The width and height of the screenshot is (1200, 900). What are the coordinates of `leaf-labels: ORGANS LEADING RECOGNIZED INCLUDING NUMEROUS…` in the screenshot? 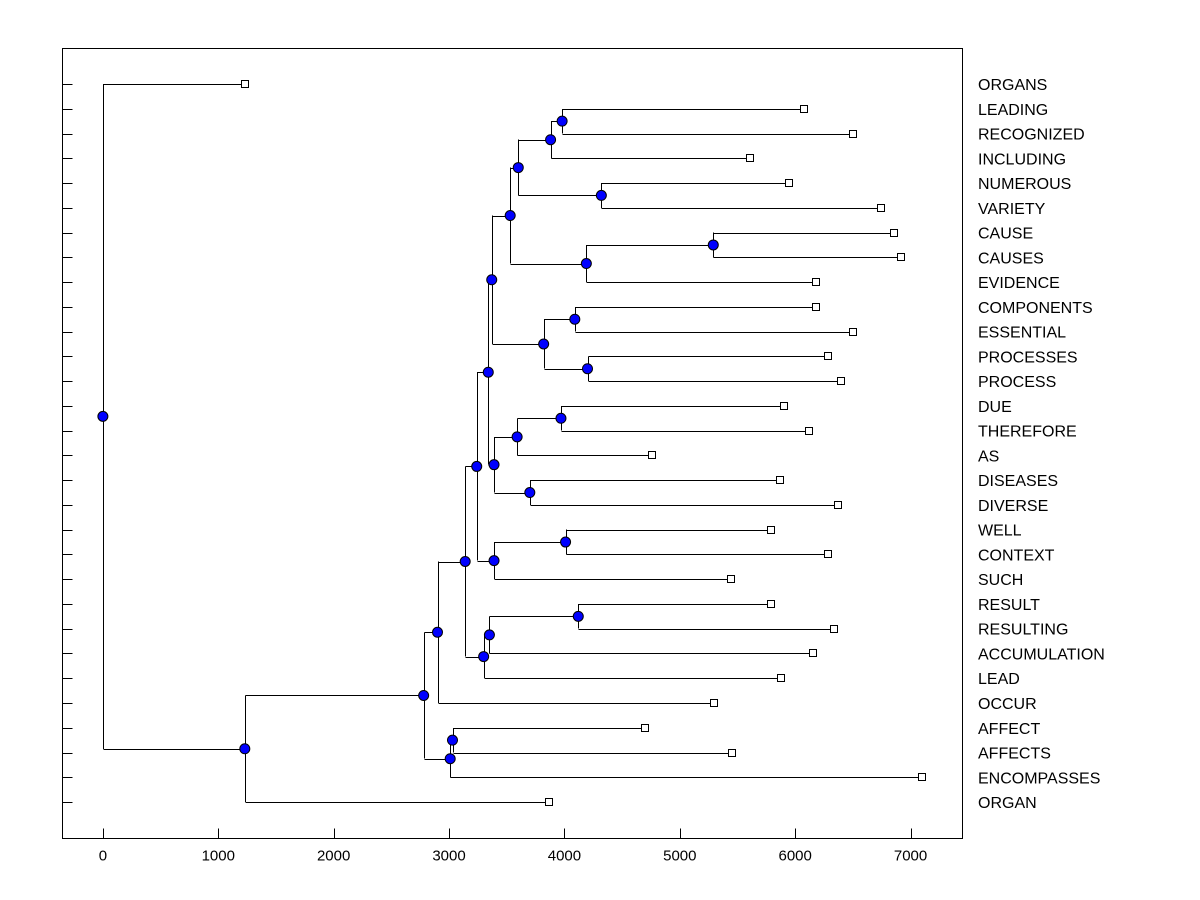 It's located at (1041, 444).